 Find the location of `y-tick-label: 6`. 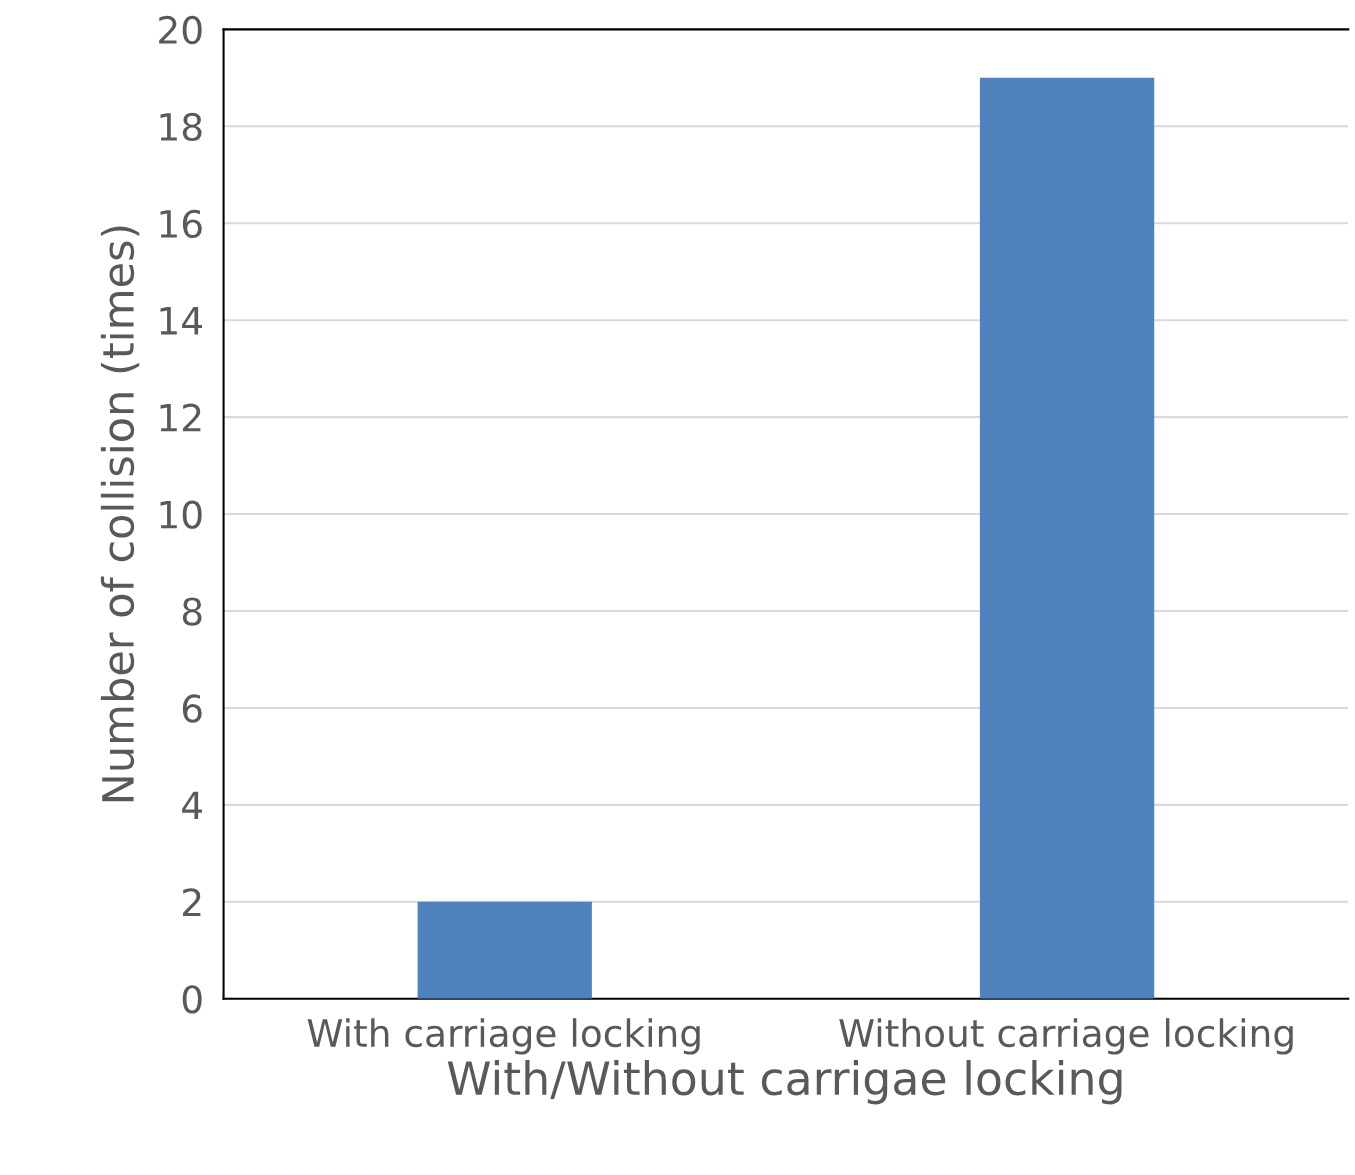

y-tick-label: 6 is located at coordinates (192, 708).